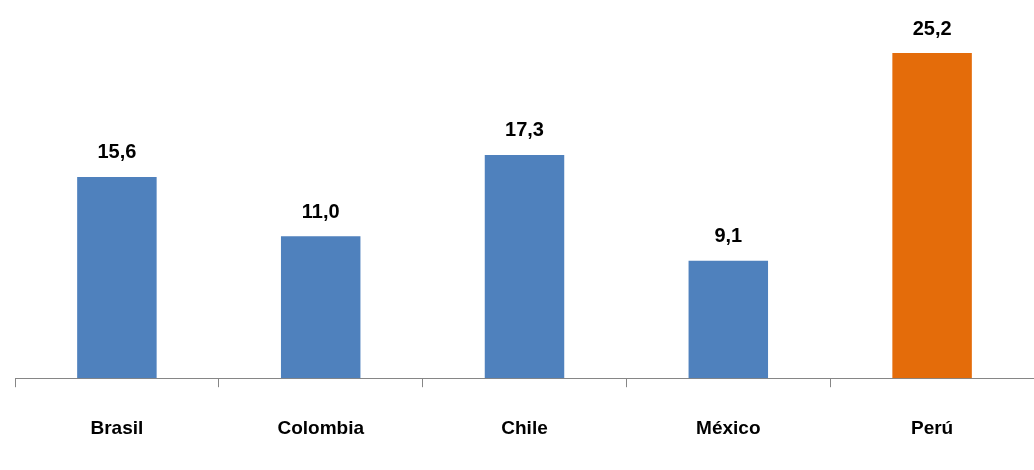 The height and width of the screenshot is (470, 1034). I want to click on x-tick-label: México, so click(728, 427).